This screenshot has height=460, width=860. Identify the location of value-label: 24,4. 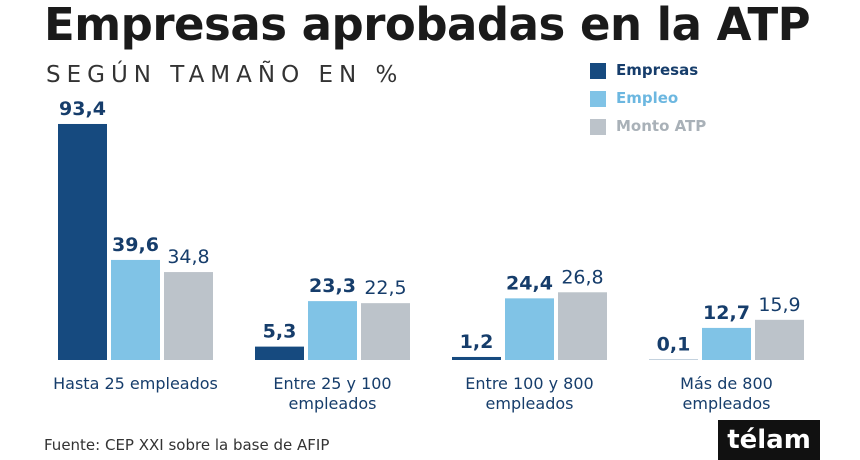
(529, 283).